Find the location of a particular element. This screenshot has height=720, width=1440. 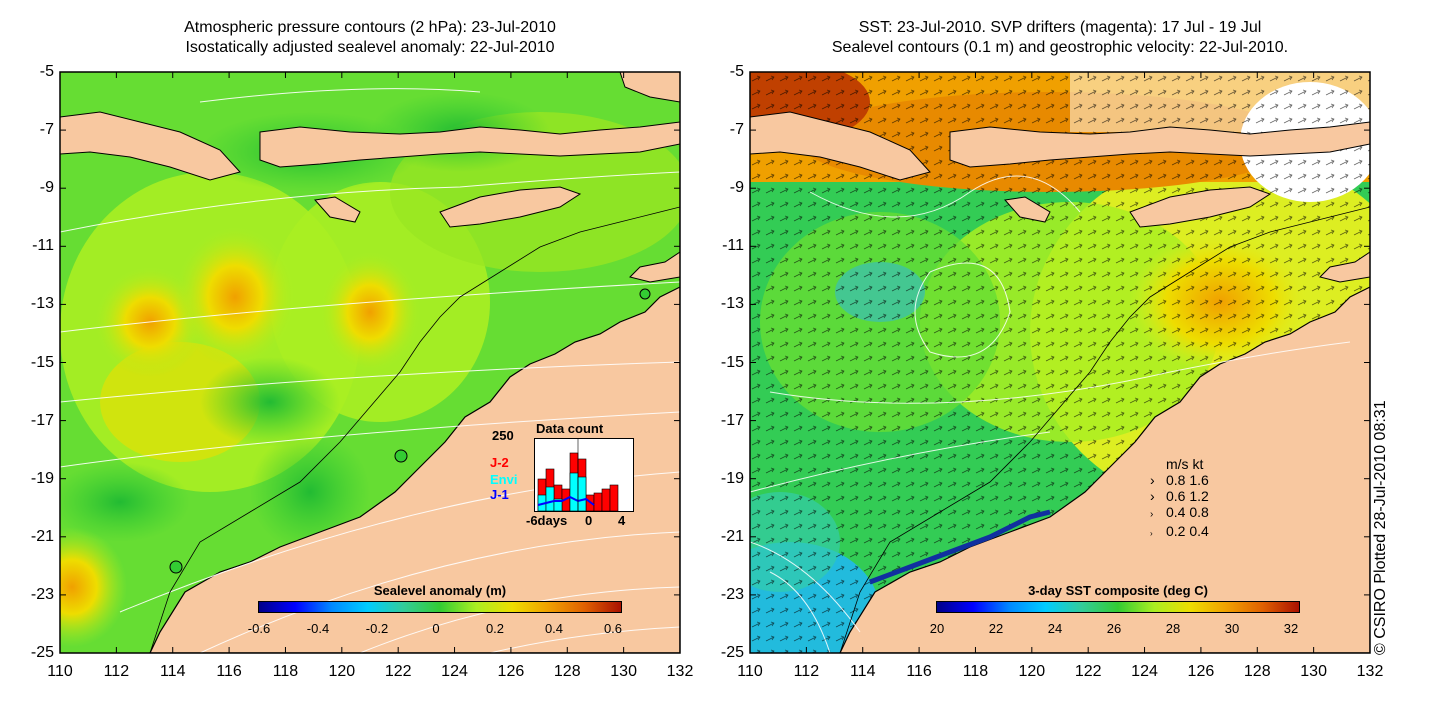

data-count-ymax: 250 is located at coordinates (503, 435).